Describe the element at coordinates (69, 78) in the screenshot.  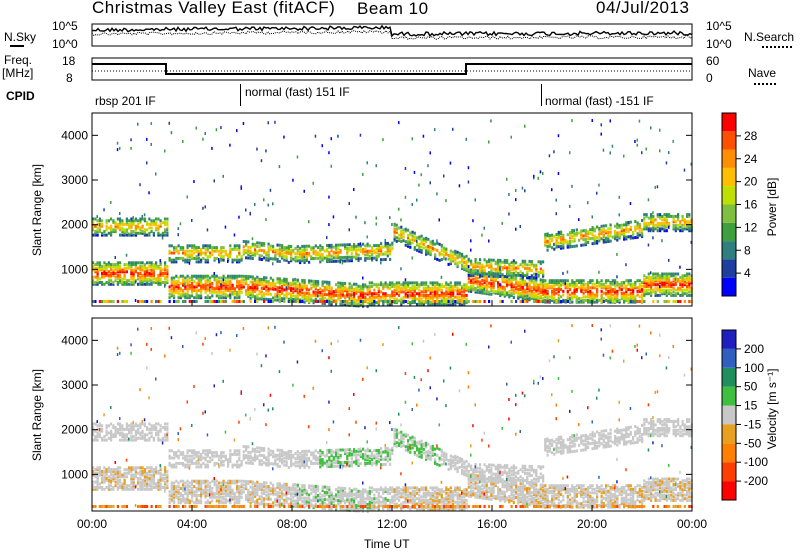
I see `freq-left-tick-bottom: 8` at that location.